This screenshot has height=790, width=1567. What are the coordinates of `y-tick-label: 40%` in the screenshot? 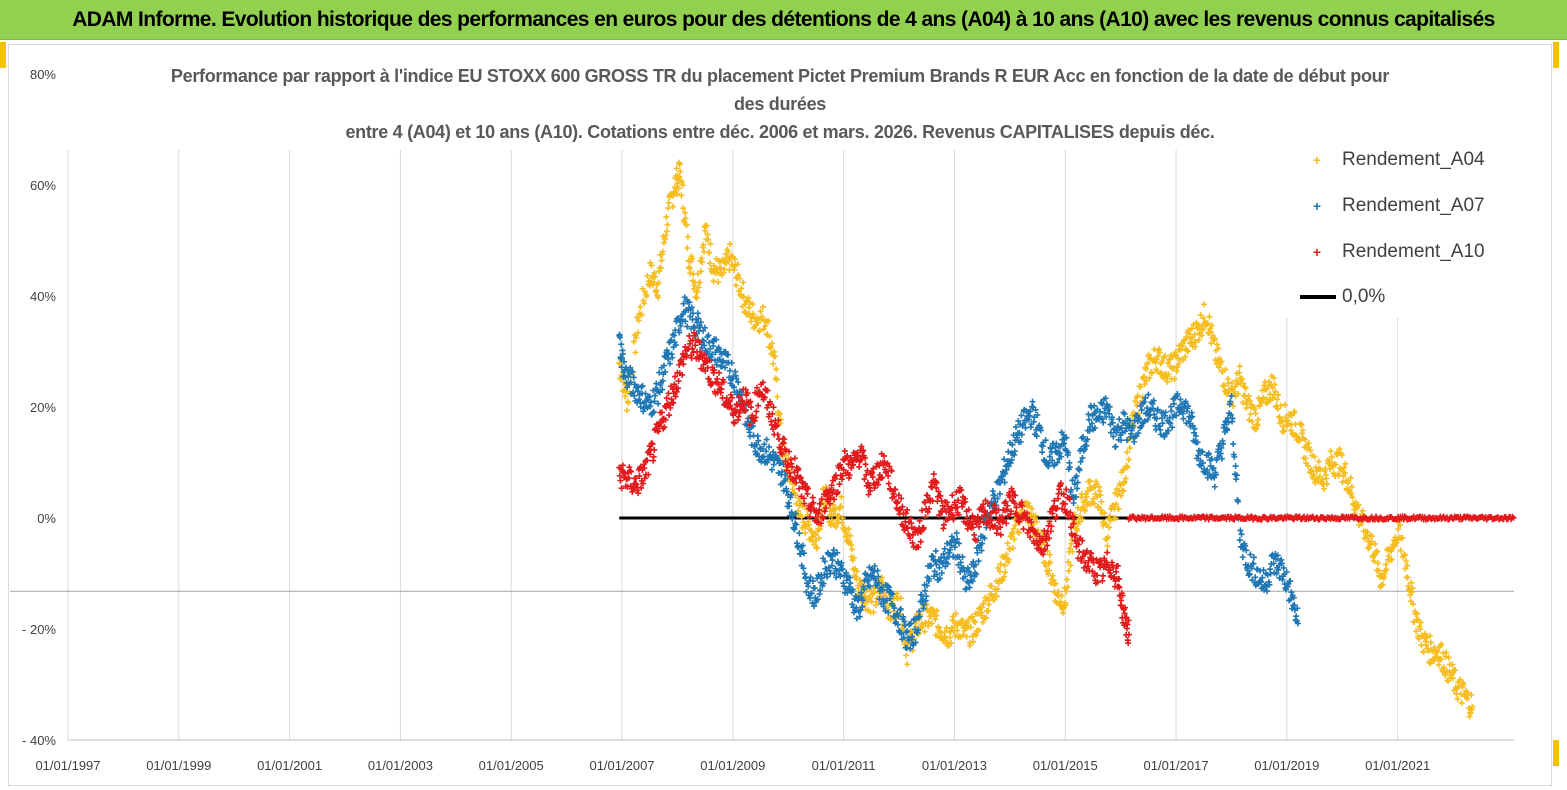 It's located at (43, 296).